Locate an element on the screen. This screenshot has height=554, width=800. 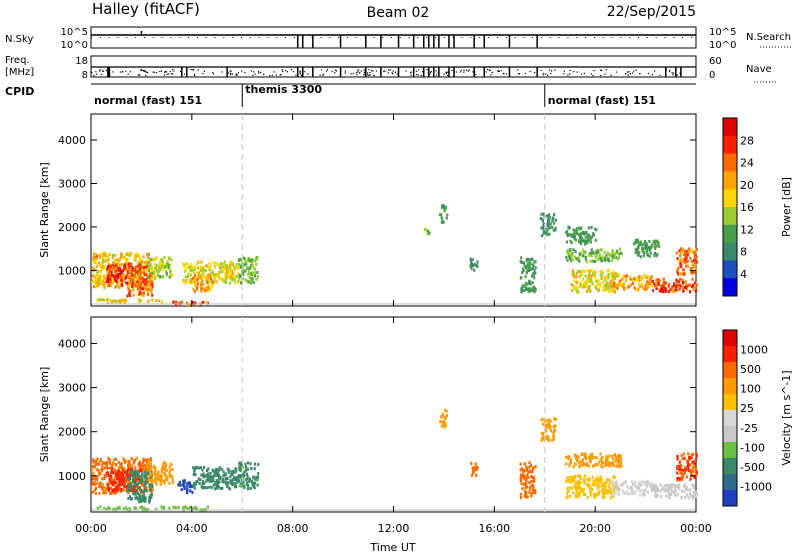
time-axis-title: Time UT is located at coordinates (392, 547).